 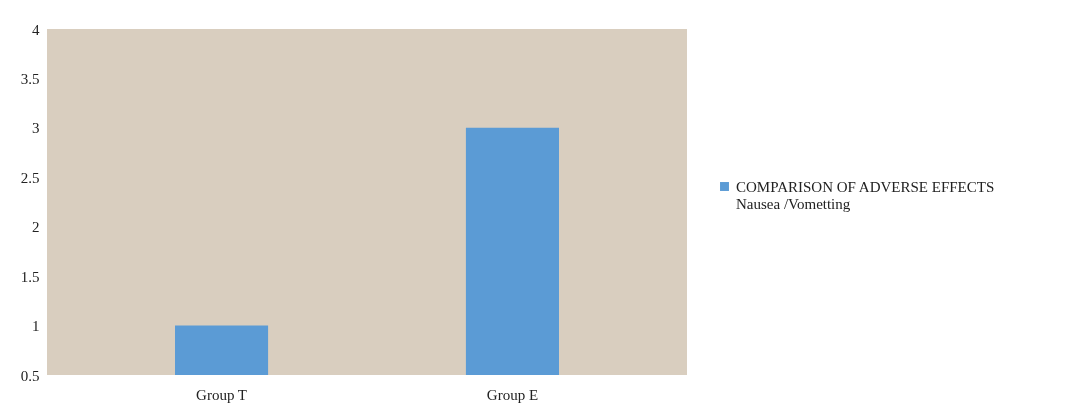 I want to click on x-tick-label: Group E, so click(x=512, y=394).